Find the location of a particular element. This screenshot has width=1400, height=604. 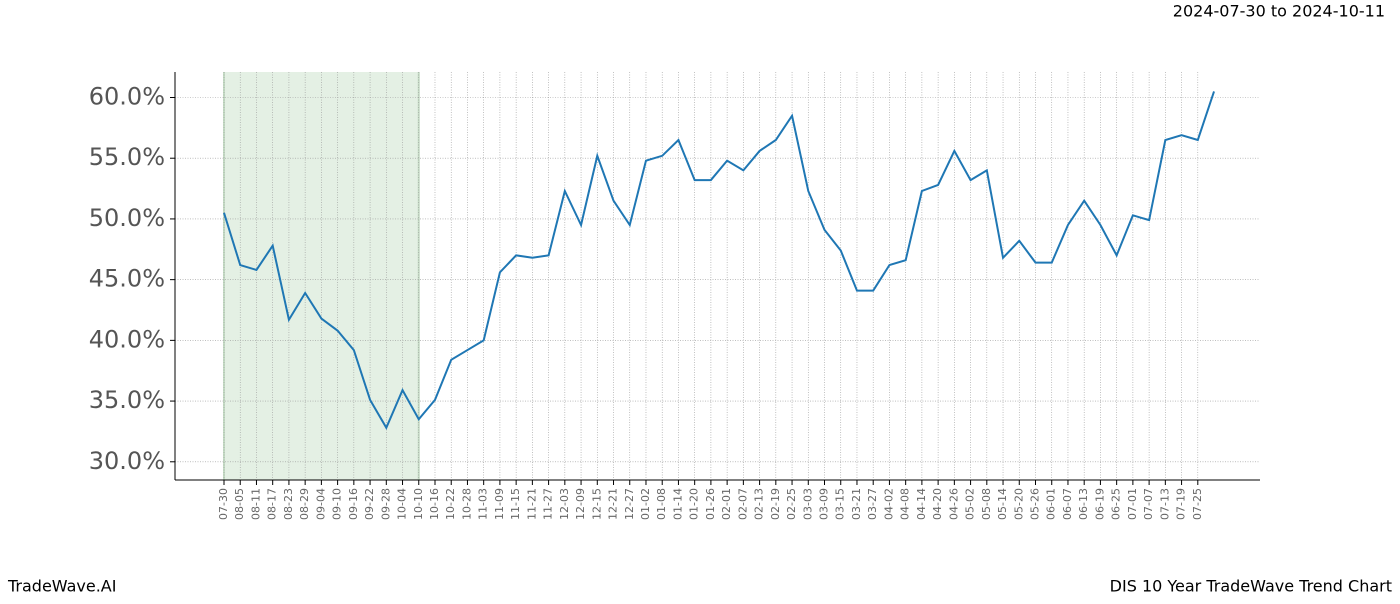

x-tick-label: 05-14 is located at coordinates (1002, 504).